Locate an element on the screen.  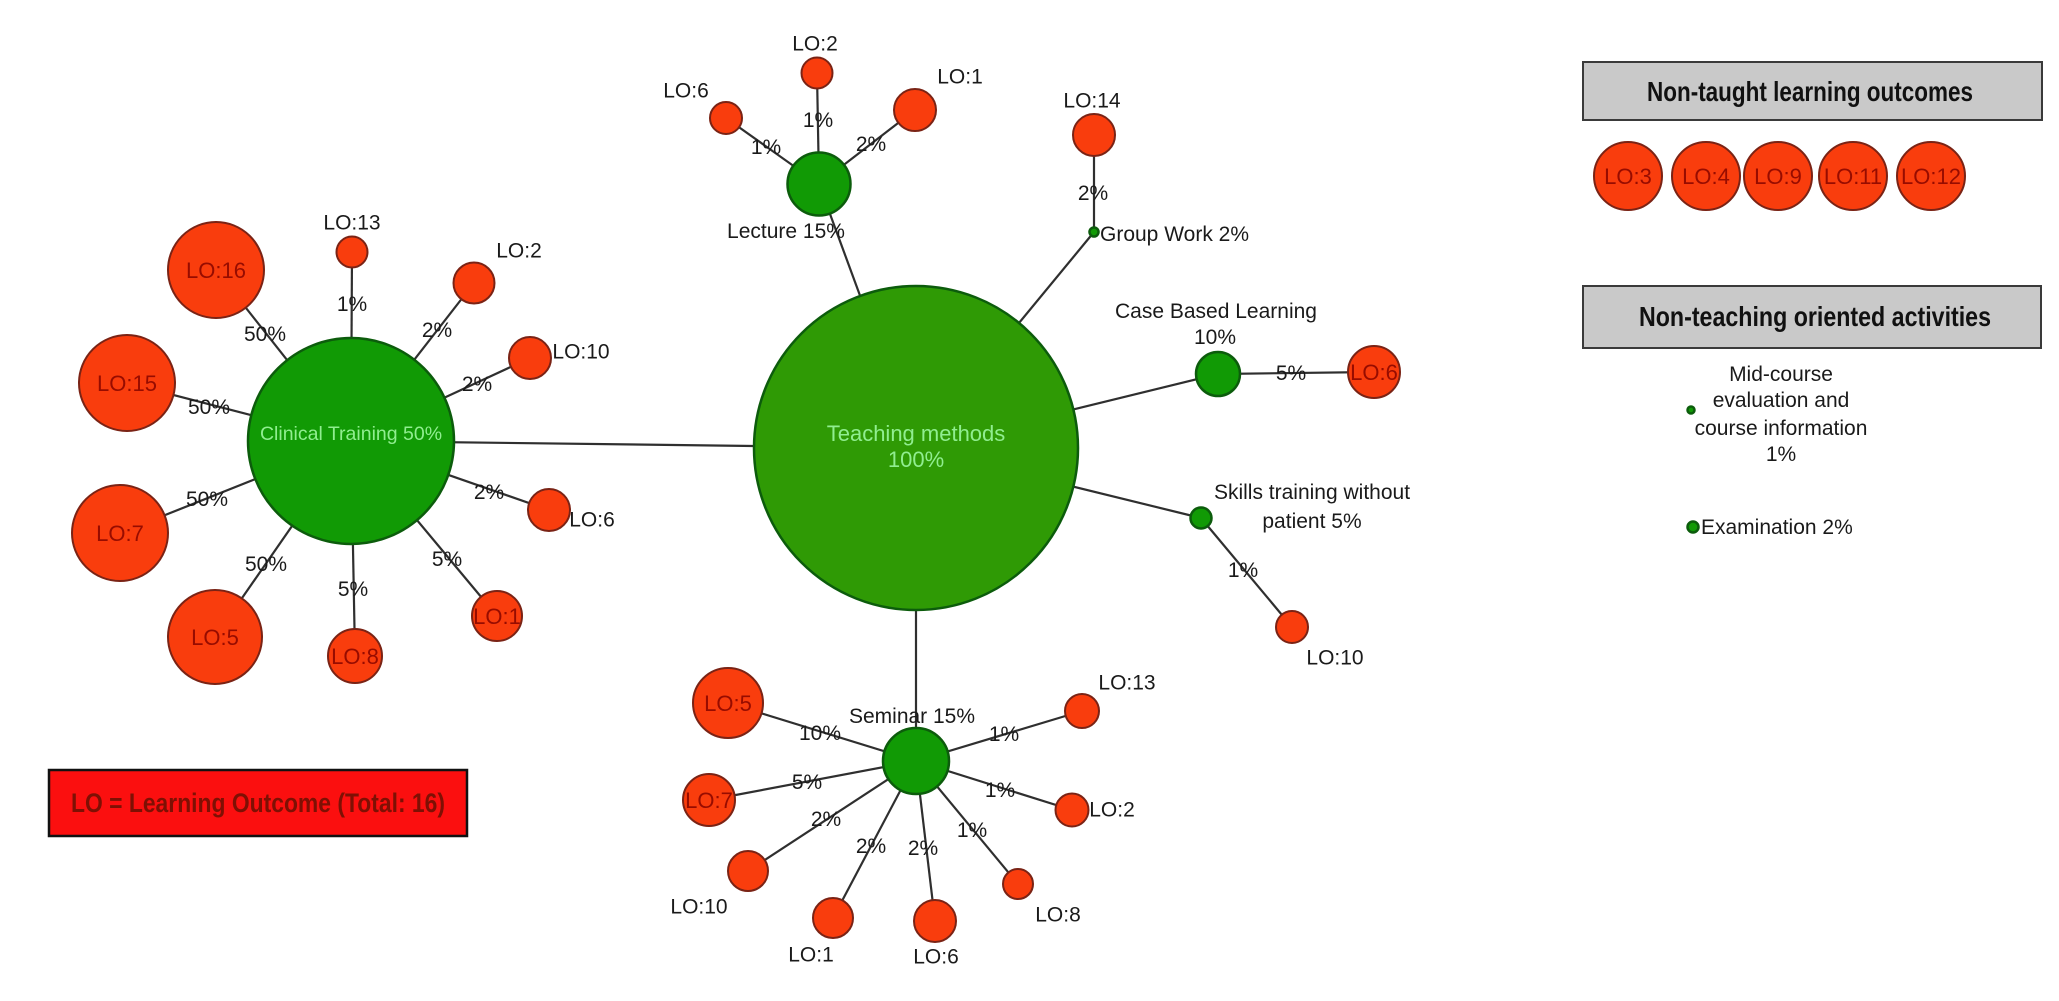
svg-text: course information is located at coordinates (1781, 428).